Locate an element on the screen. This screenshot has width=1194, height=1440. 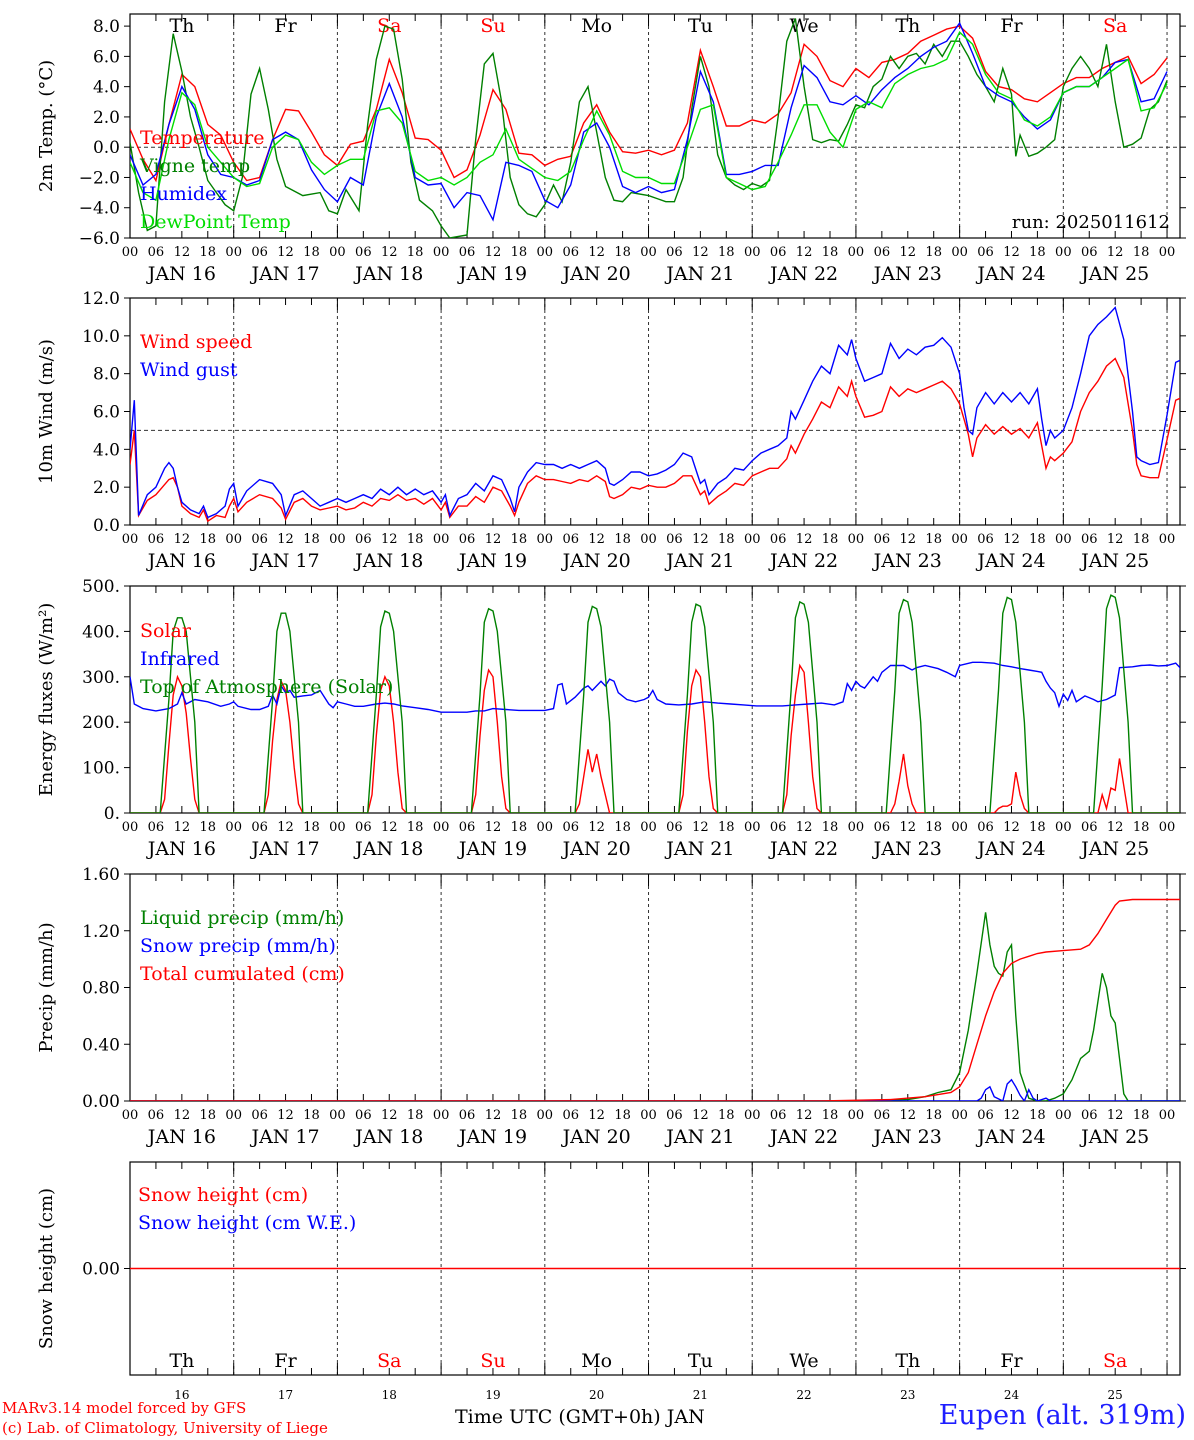
date-label: JAN 18 is located at coordinates (388, 561).